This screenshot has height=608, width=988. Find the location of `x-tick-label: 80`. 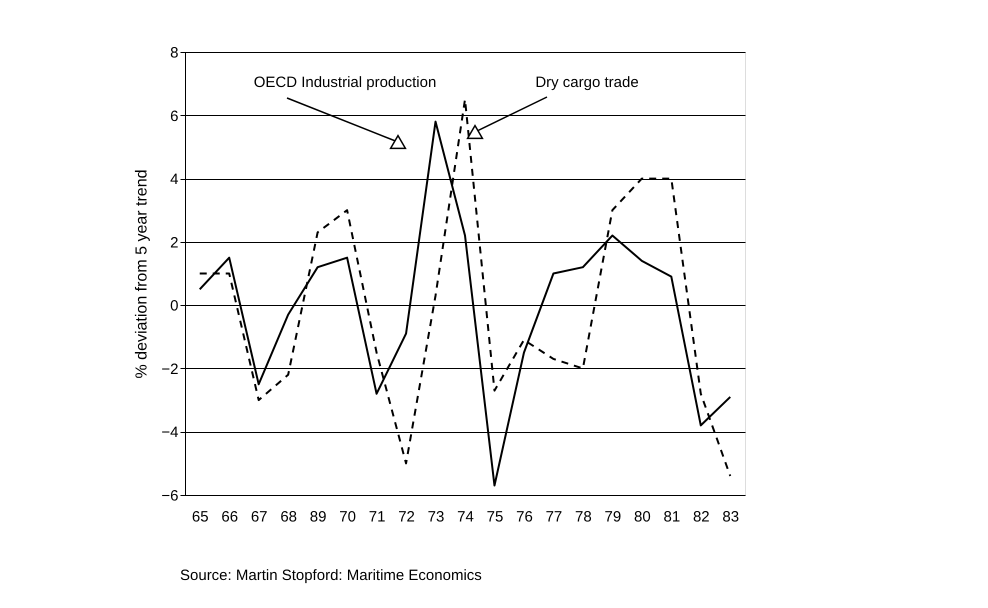

x-tick-label: 80 is located at coordinates (642, 517).